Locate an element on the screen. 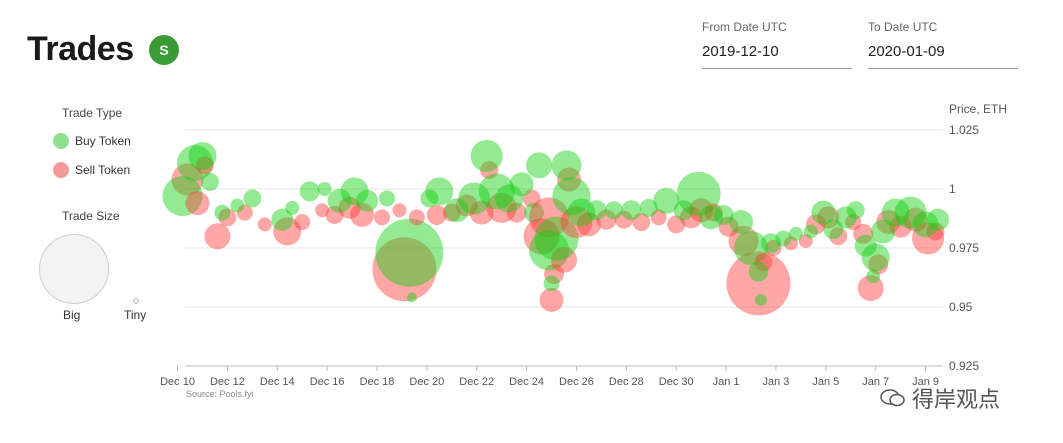  trade-size-big-label: Big is located at coordinates (72, 315).